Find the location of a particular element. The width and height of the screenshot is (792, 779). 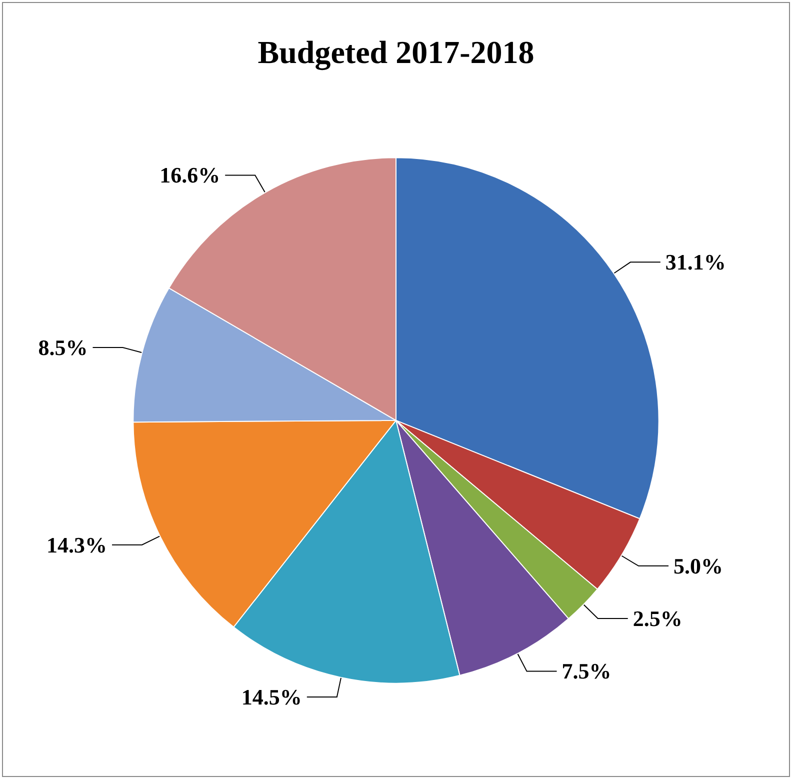

data-label: 7.5% is located at coordinates (587, 671).